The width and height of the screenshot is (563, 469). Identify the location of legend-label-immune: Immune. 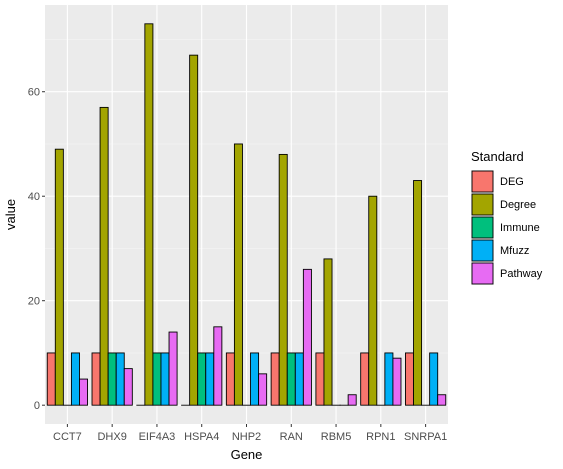
(520, 228).